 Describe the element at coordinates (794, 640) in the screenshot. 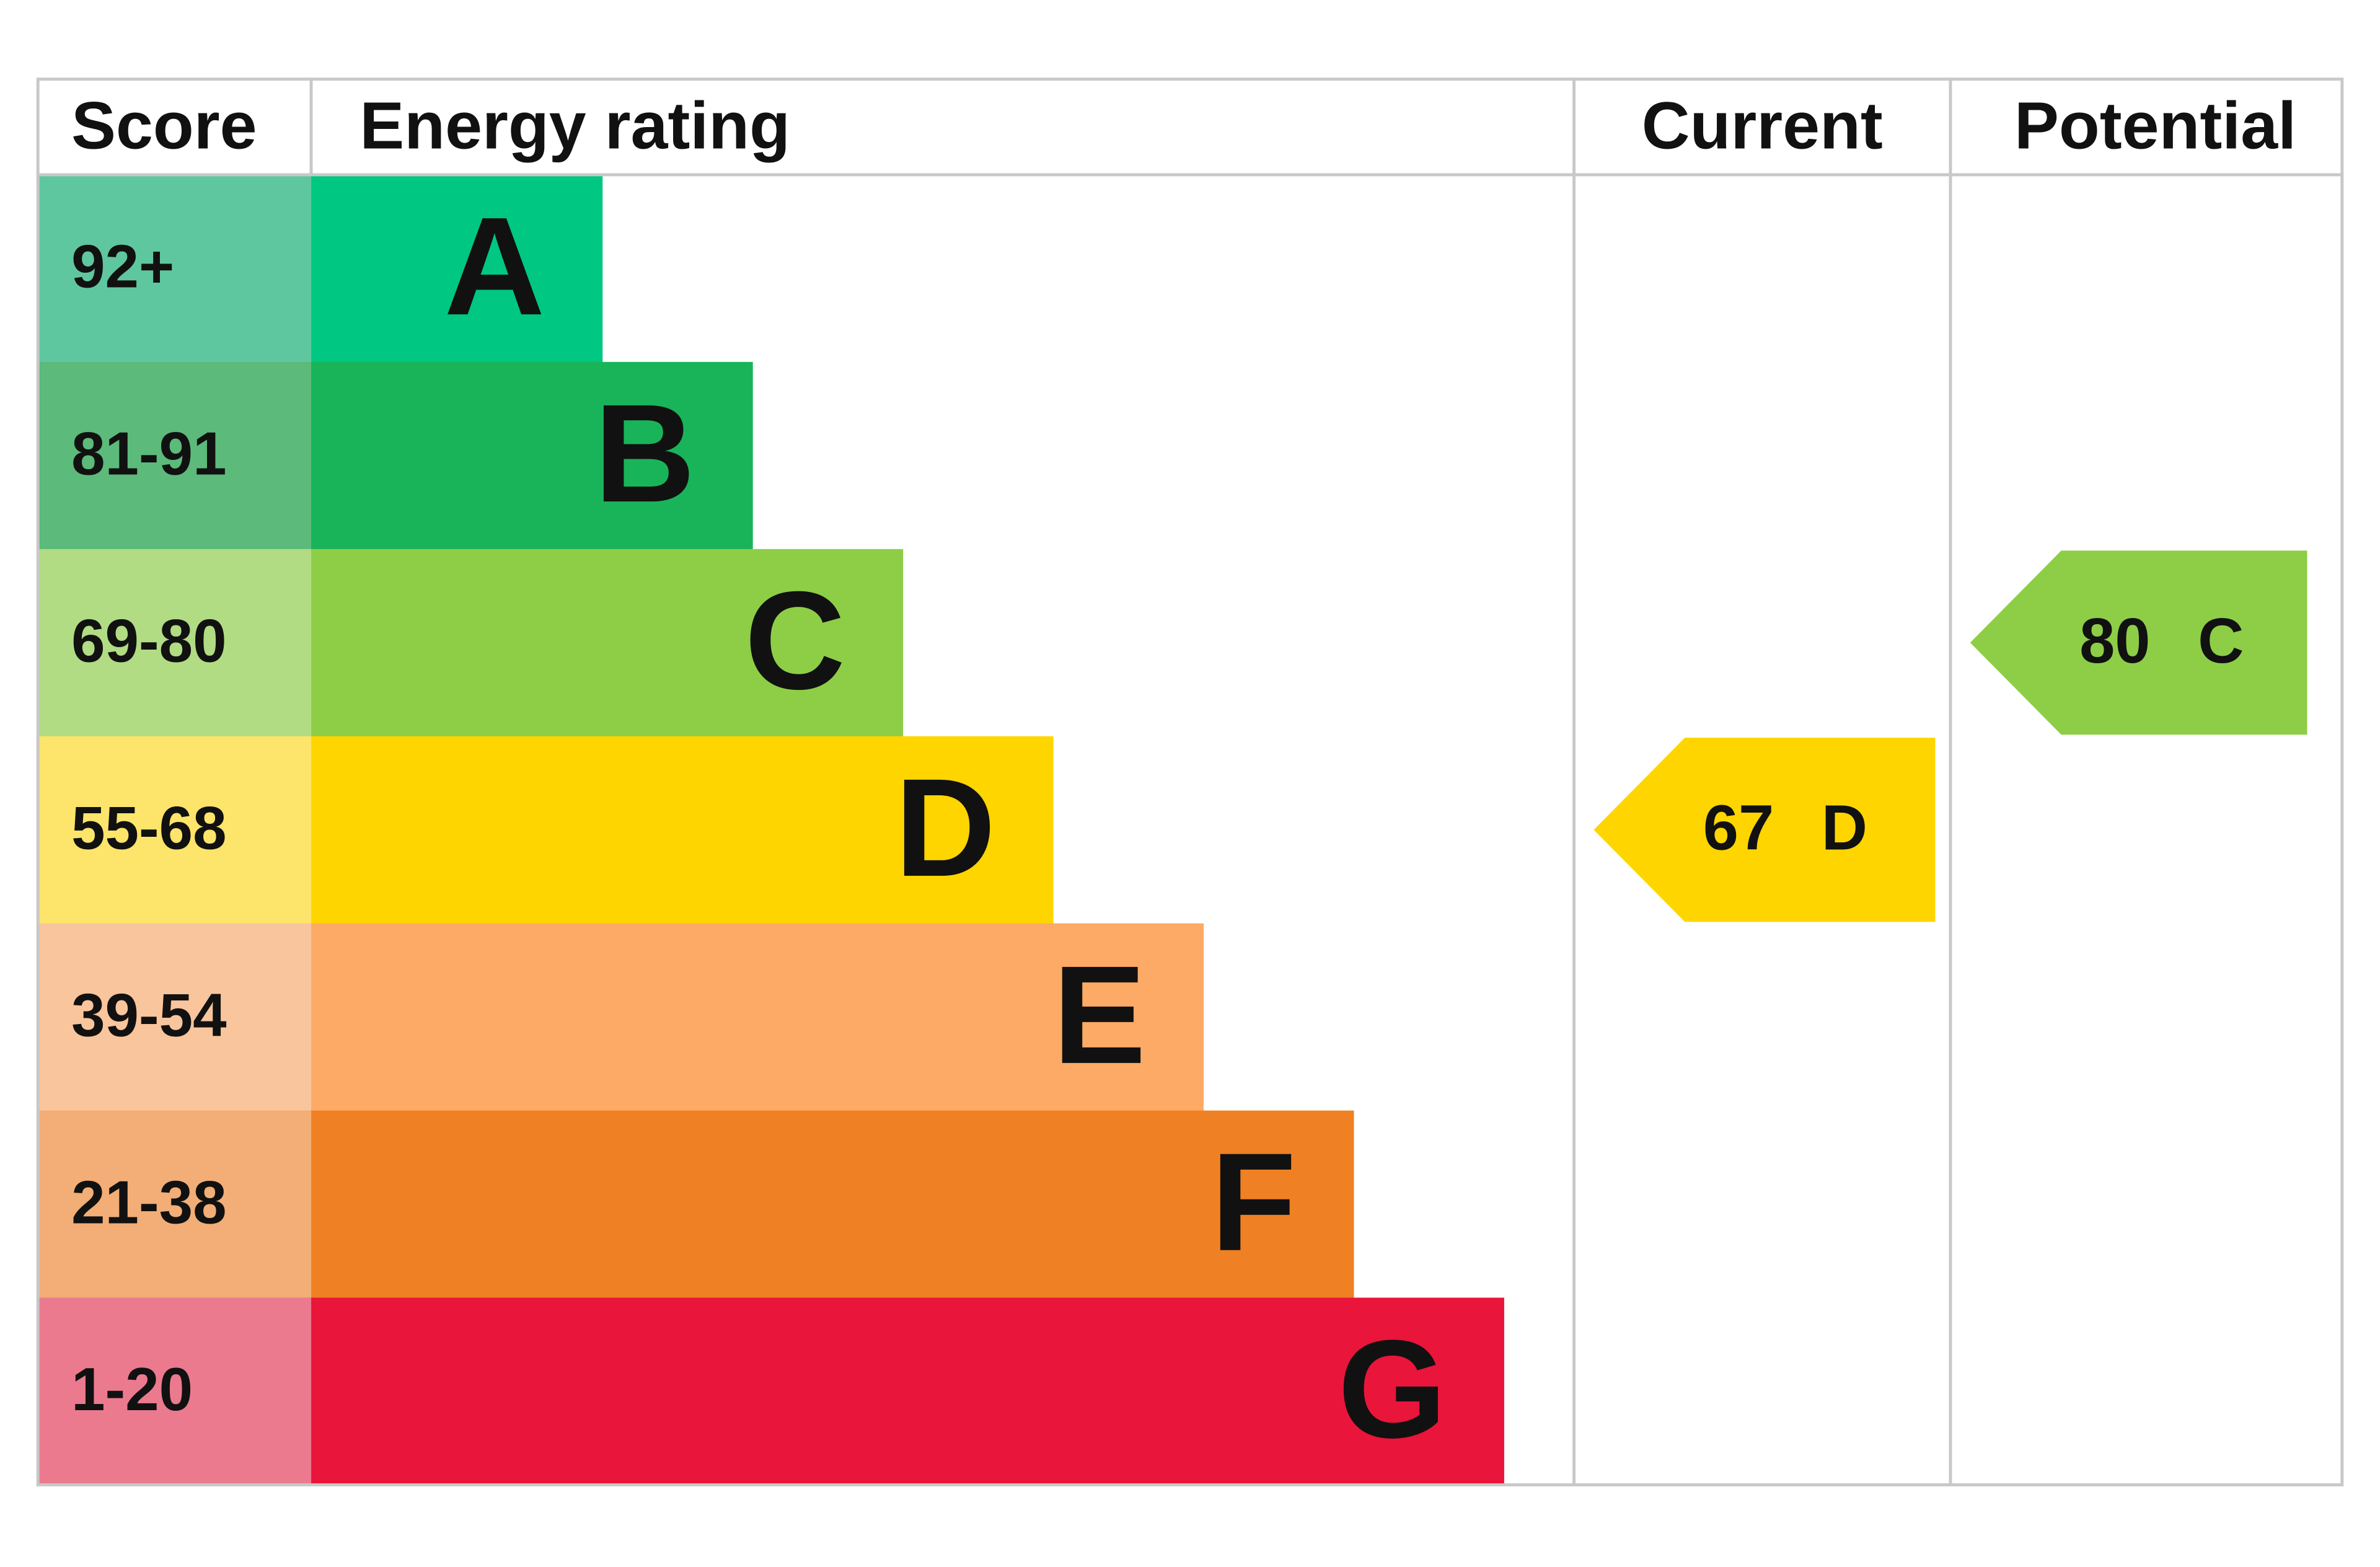

I see `band-letter: C` at that location.